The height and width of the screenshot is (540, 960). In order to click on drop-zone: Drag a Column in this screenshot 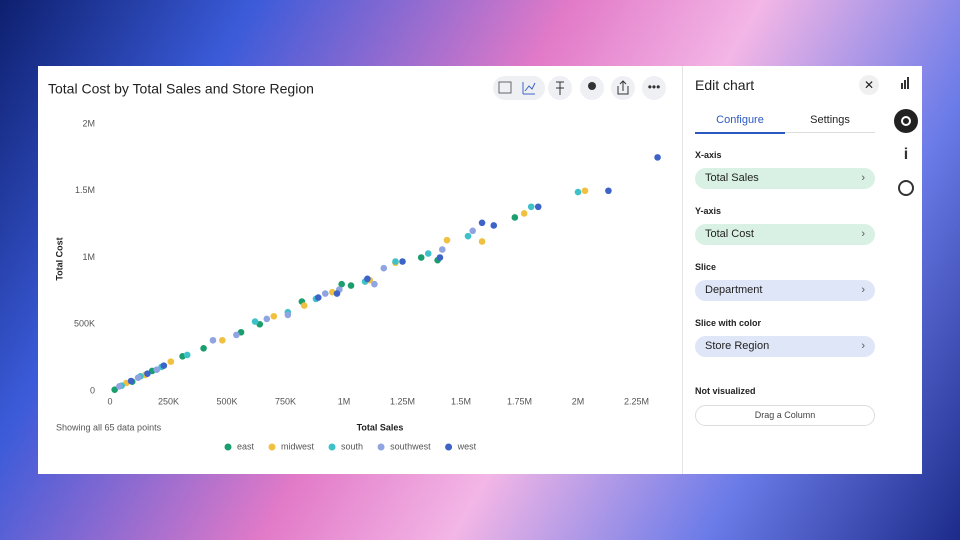, I will do `click(785, 415)`.